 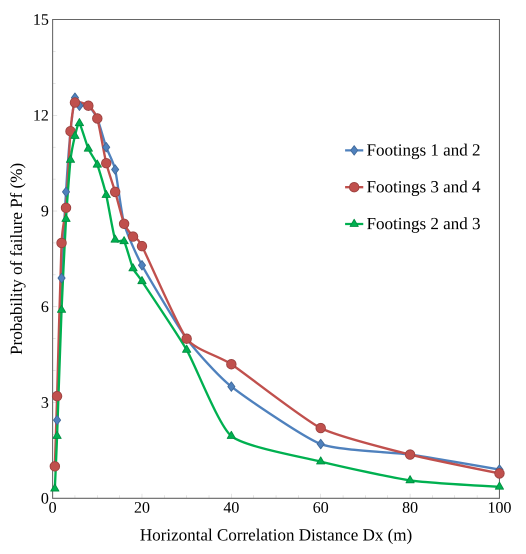 What do you see at coordinates (45, 498) in the screenshot?
I see `y-tick-label: 0` at bounding box center [45, 498].